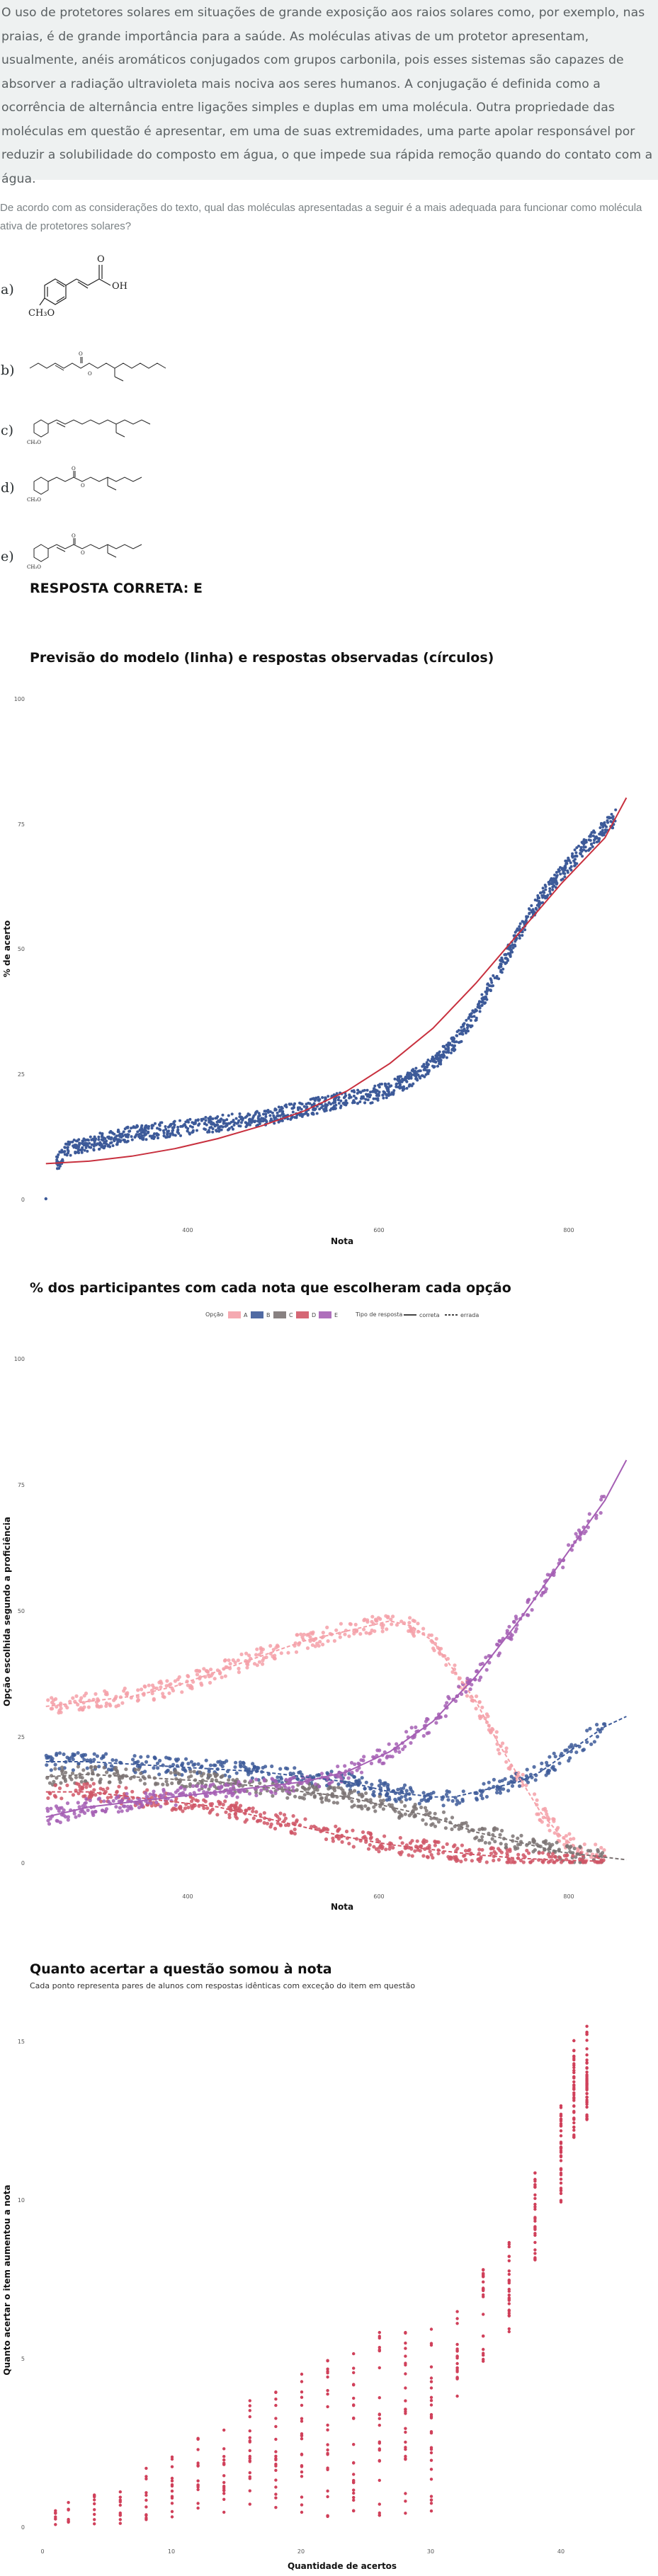 This screenshot has width=658, height=2576. What do you see at coordinates (23, 2359) in the screenshot?
I see `chart3-ytick: 5` at bounding box center [23, 2359].